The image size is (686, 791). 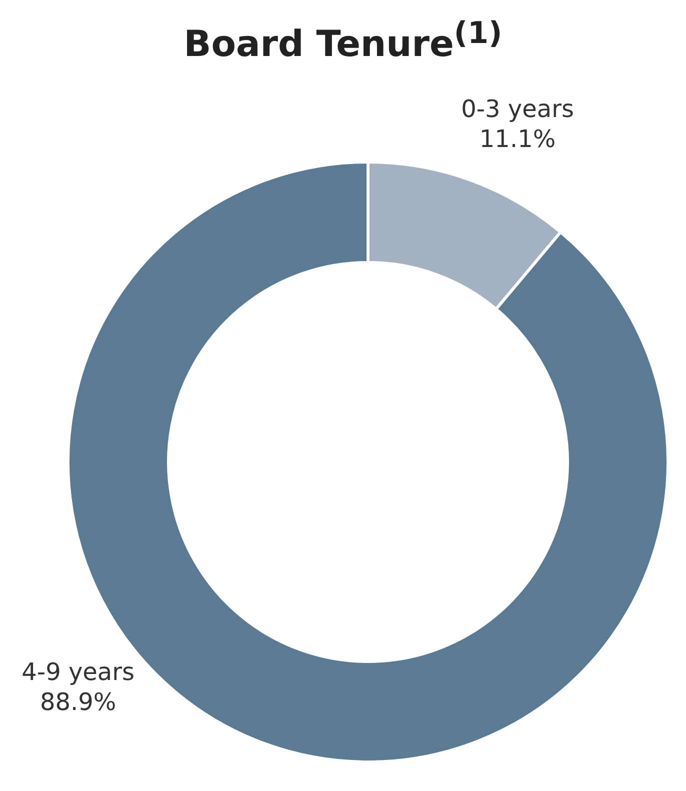 What do you see at coordinates (78, 672) in the screenshot?
I see `slice-label: 4-9 years` at bounding box center [78, 672].